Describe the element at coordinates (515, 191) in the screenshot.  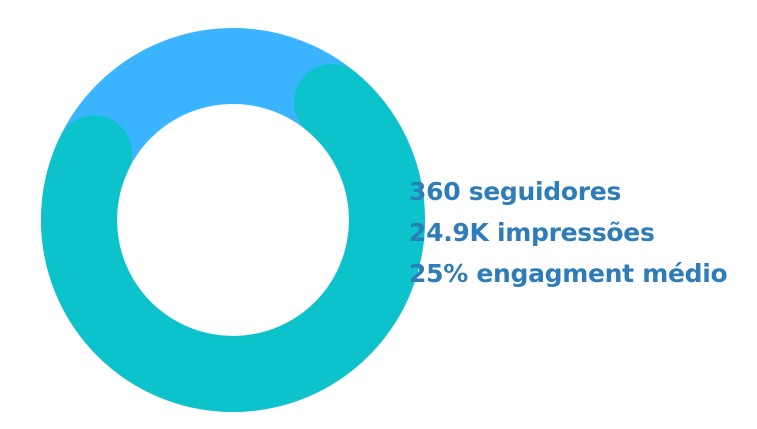
I see `stat-followers: 360 seguidores` at that location.